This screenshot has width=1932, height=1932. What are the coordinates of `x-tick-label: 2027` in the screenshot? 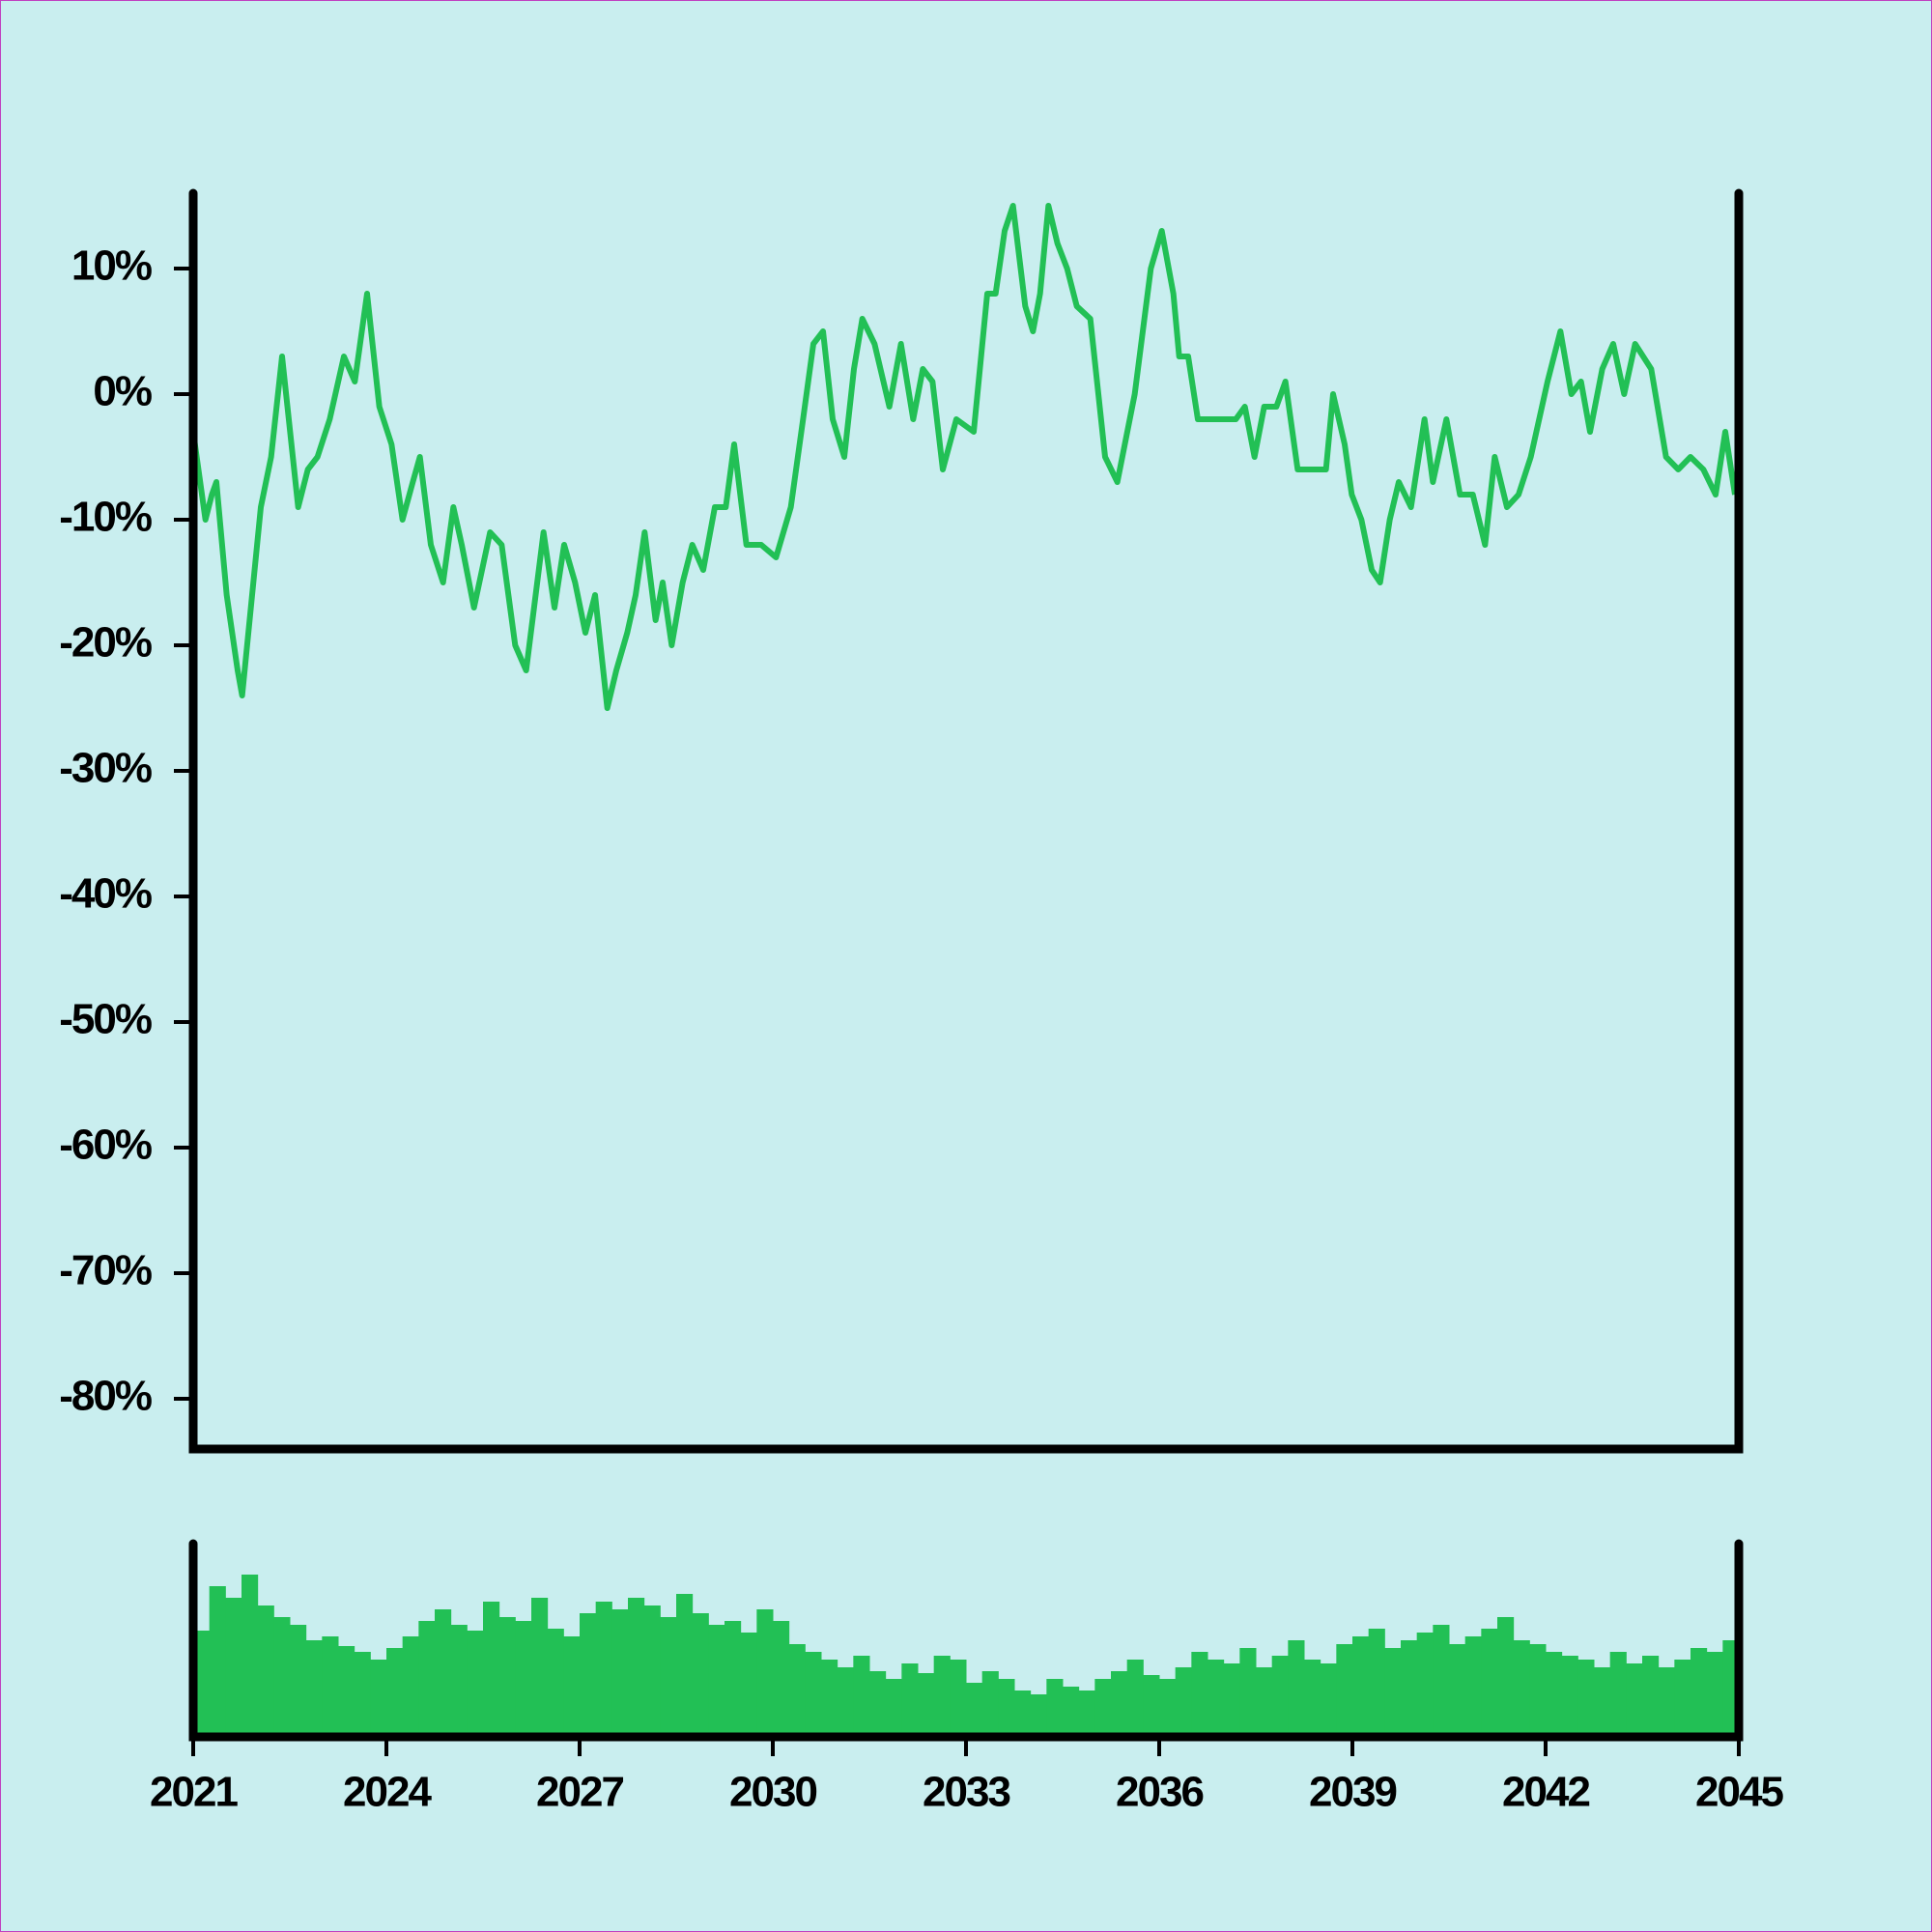 It's located at (579, 1792).